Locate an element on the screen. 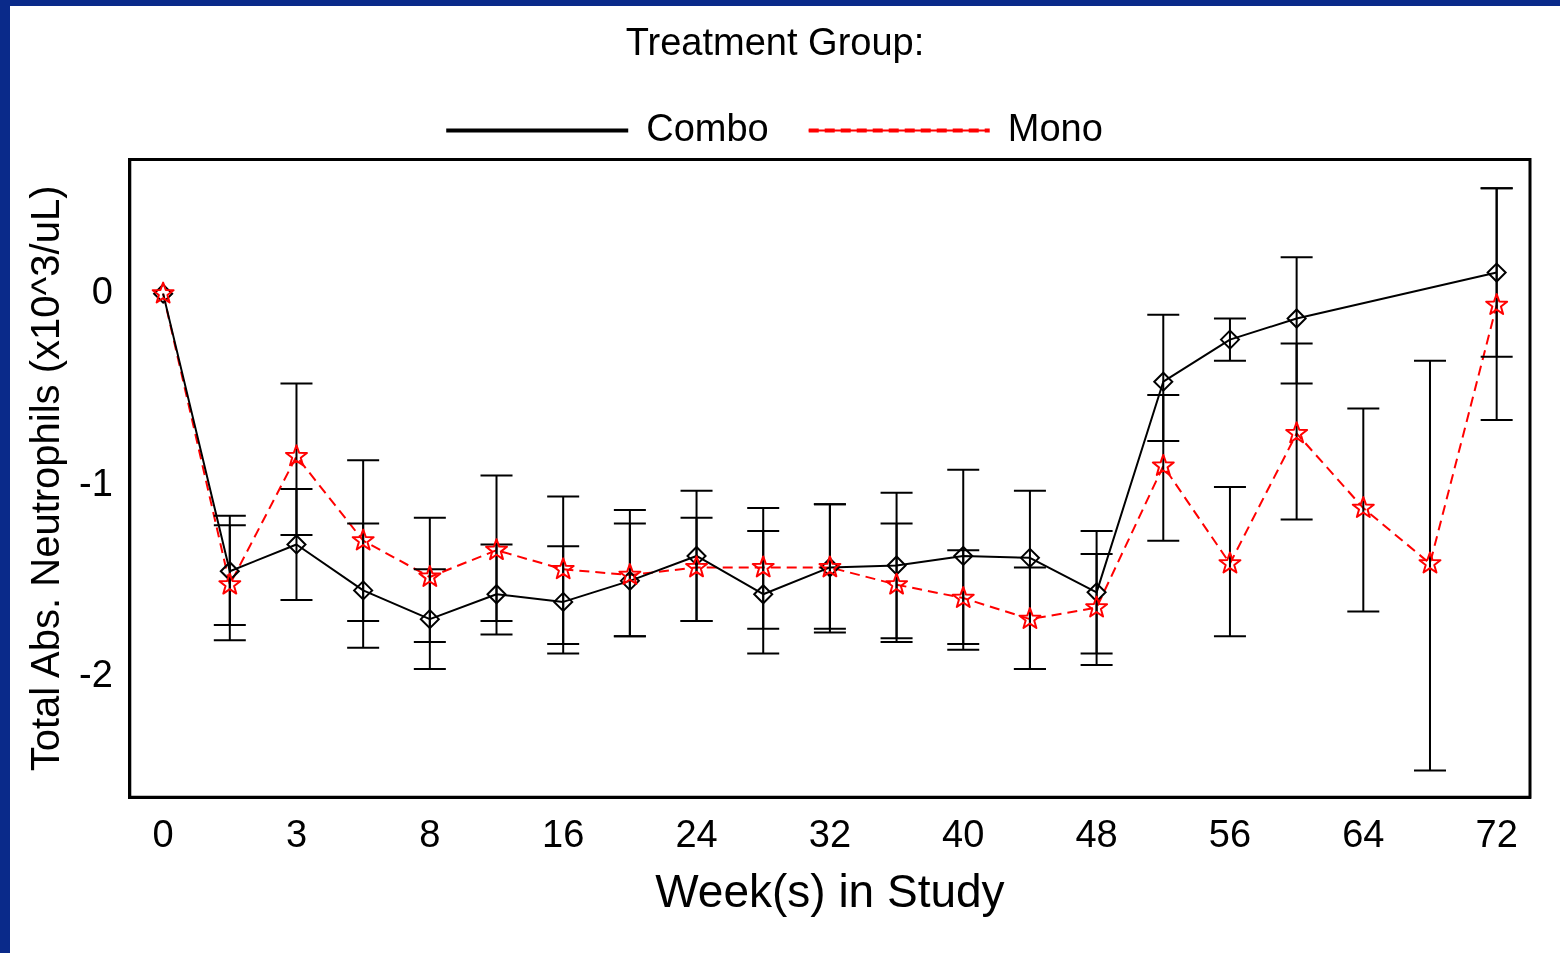 The image size is (1560, 953). y-tick-label: -1 is located at coordinates (95, 482).